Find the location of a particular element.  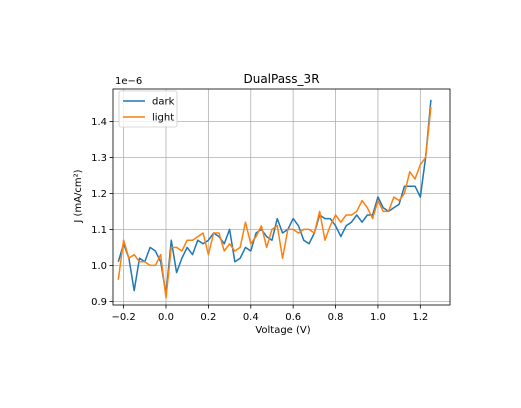

y-tick-label: 1.4 is located at coordinates (99, 122).